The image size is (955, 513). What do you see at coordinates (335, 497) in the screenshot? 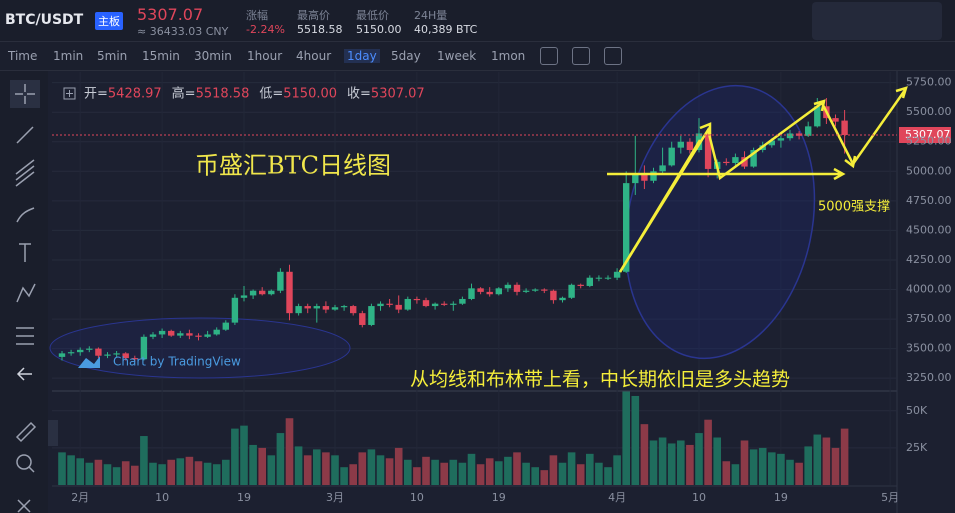
I see `x-tick-label: 3月` at bounding box center [335, 497].